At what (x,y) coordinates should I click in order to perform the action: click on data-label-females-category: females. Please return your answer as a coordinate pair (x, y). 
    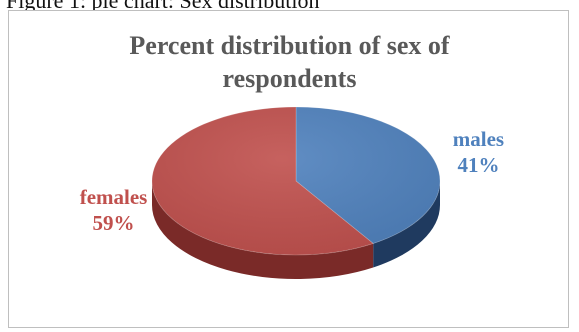
    Looking at the image, I should click on (114, 197).